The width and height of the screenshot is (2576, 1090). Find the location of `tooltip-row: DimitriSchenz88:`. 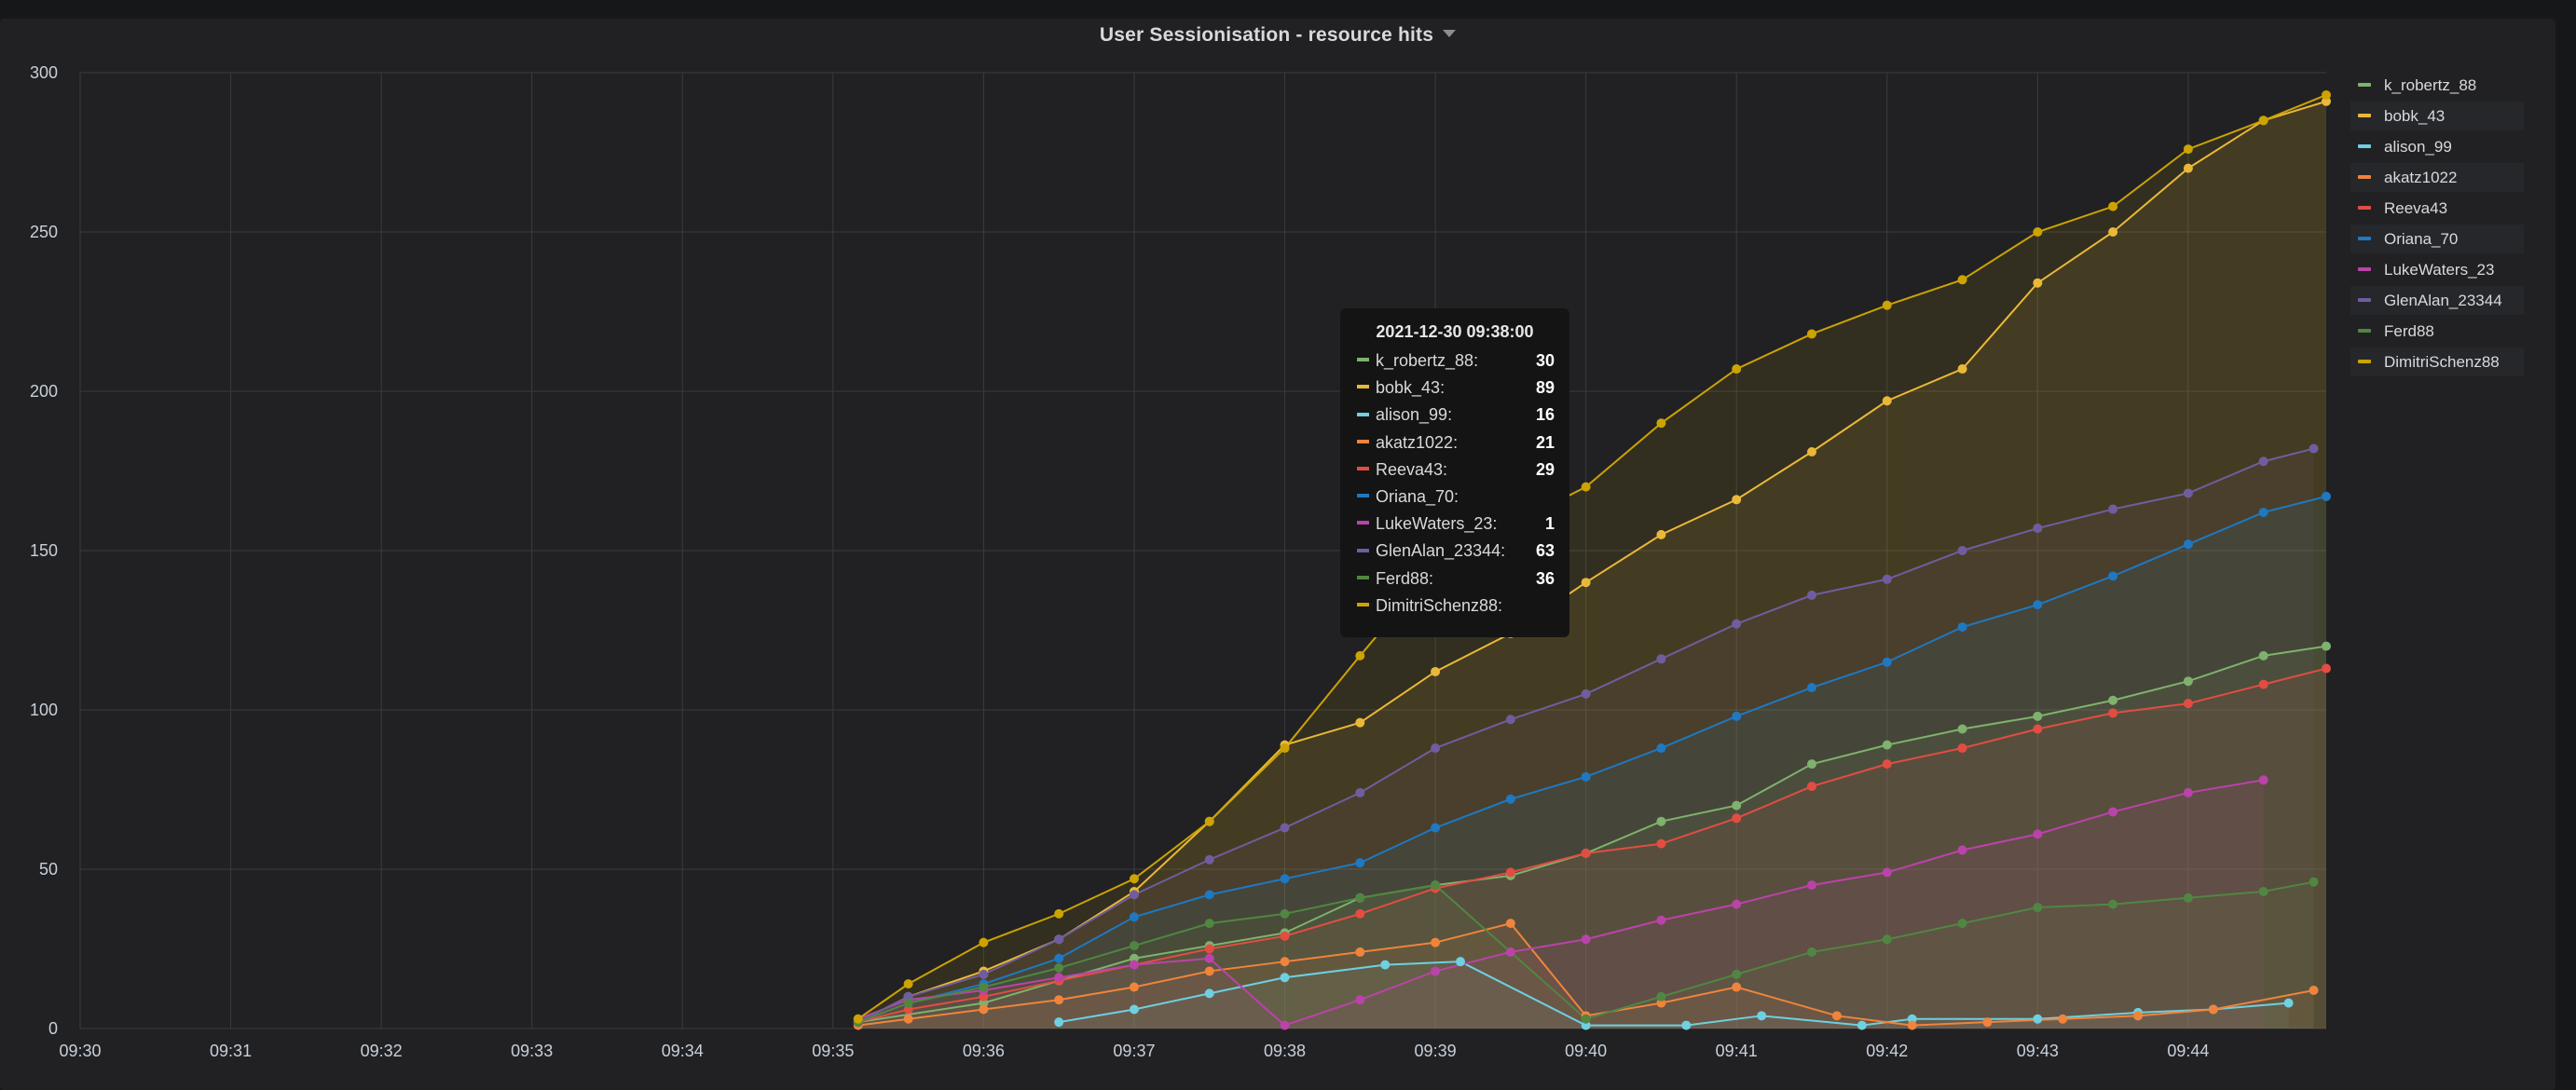

tooltip-row: DimitriSchenz88: is located at coordinates (1454, 606).